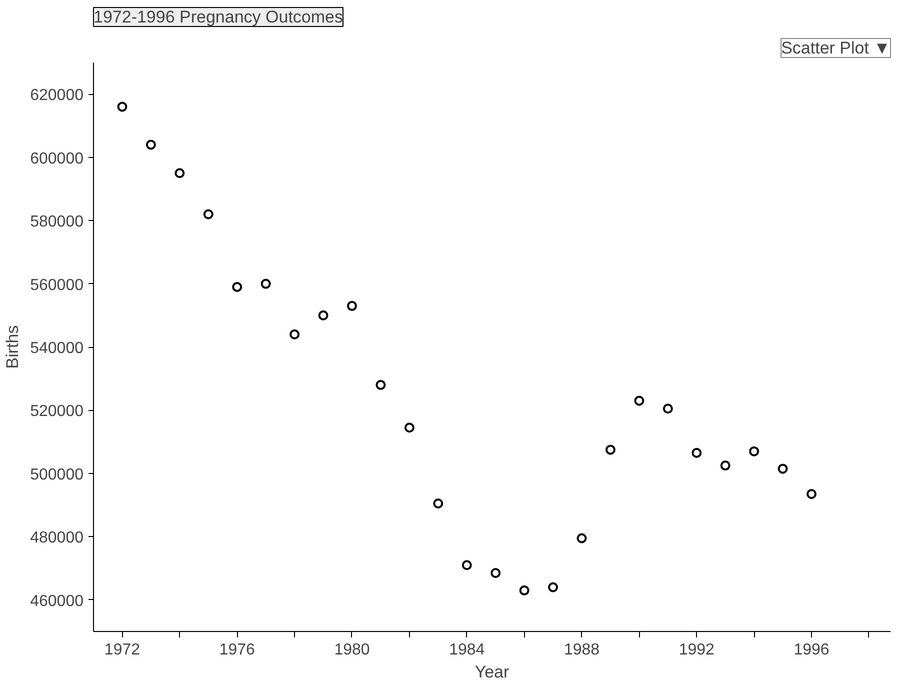 The height and width of the screenshot is (688, 904). What do you see at coordinates (12, 347) in the screenshot?
I see `y-axis-title: Births` at bounding box center [12, 347].